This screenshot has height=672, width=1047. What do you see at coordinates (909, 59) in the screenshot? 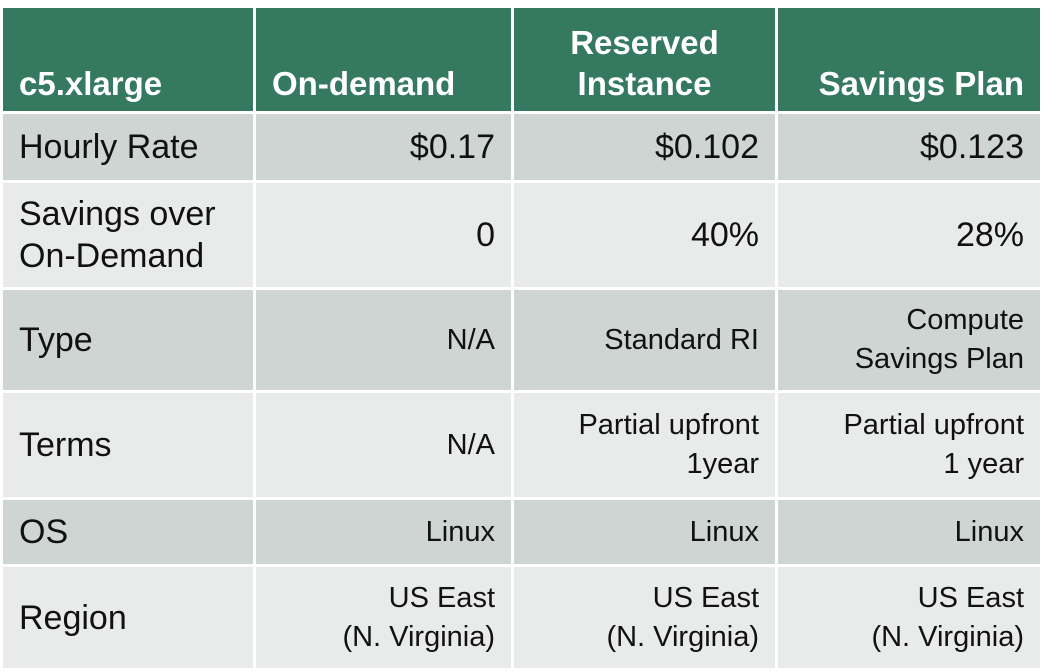
I see `header-savings-plan: Savings Plan` at bounding box center [909, 59].